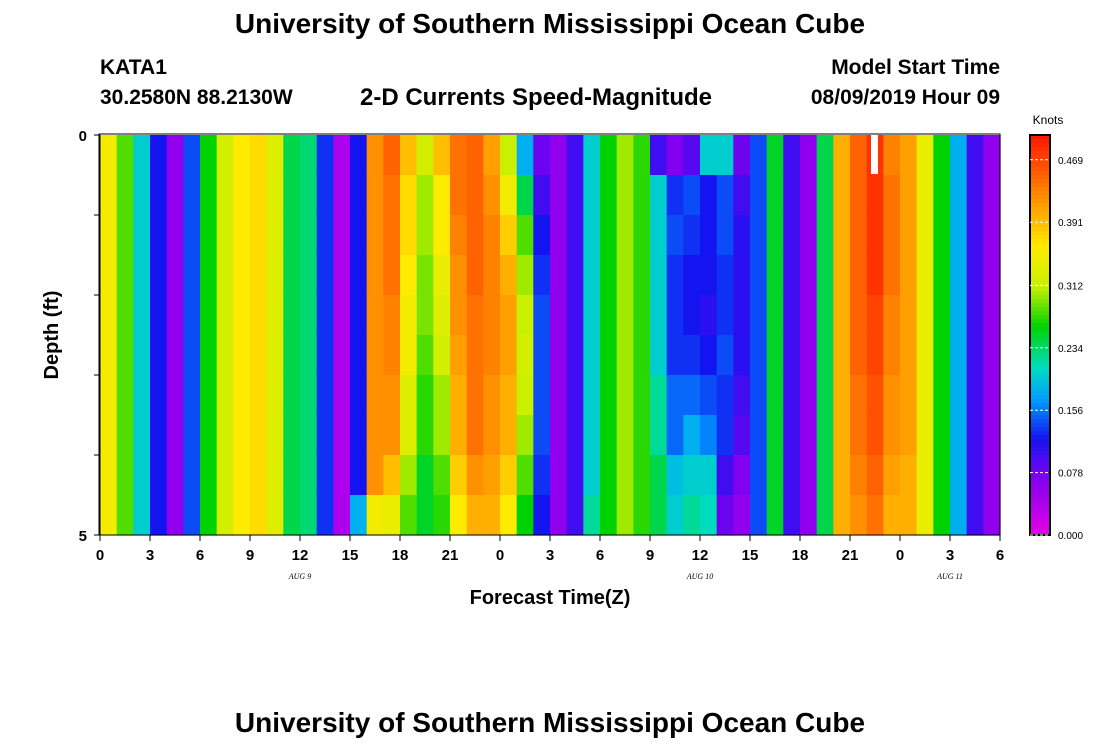 Image resolution: width=1100 pixels, height=750 pixels. I want to click on model-start-time: 08/09/2019 Hour 09, so click(905, 97).